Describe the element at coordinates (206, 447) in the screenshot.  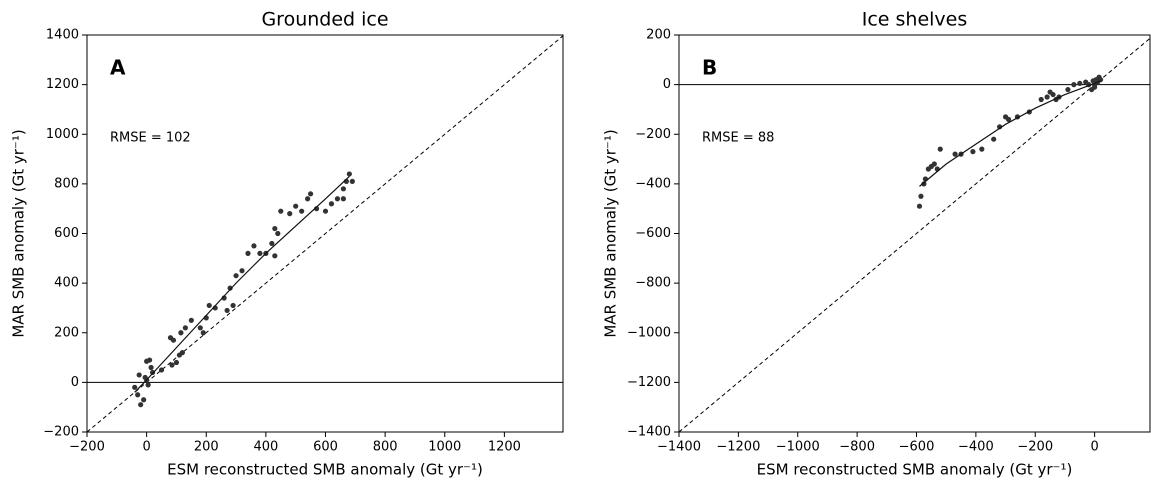
I see `x-tick-label: 200` at that location.